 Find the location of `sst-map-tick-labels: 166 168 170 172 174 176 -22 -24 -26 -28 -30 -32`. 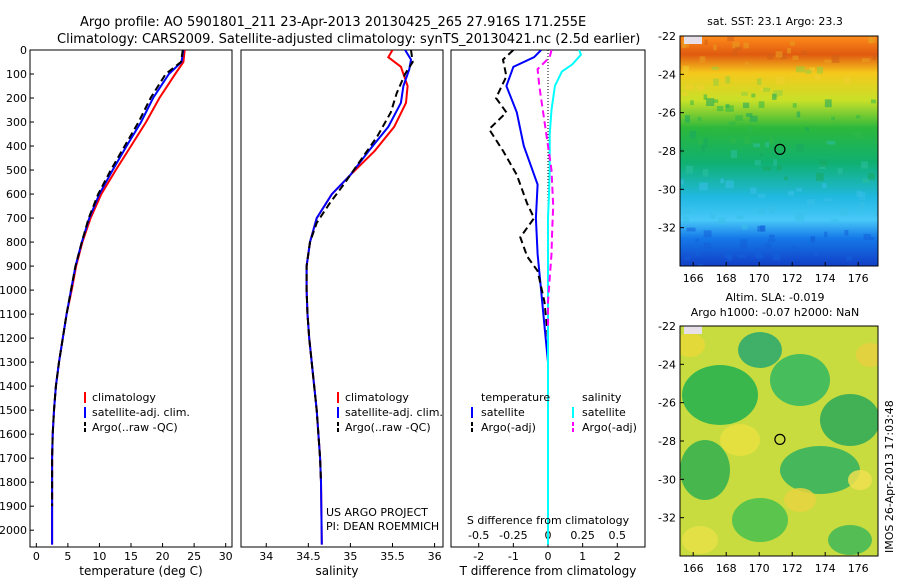

sst-map-tick-labels: 166 168 170 172 174 176 -22 -24 -26 -28 -30 -32 is located at coordinates (763, 157).